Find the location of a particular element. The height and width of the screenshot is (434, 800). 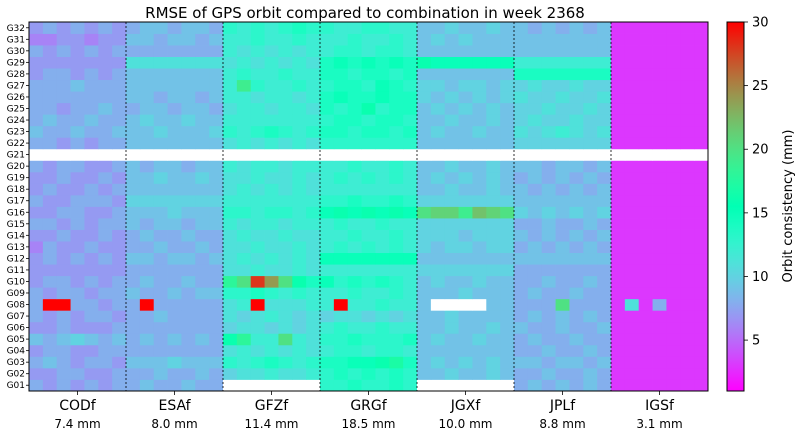

y-tick-label: G25 is located at coordinates (16, 109).